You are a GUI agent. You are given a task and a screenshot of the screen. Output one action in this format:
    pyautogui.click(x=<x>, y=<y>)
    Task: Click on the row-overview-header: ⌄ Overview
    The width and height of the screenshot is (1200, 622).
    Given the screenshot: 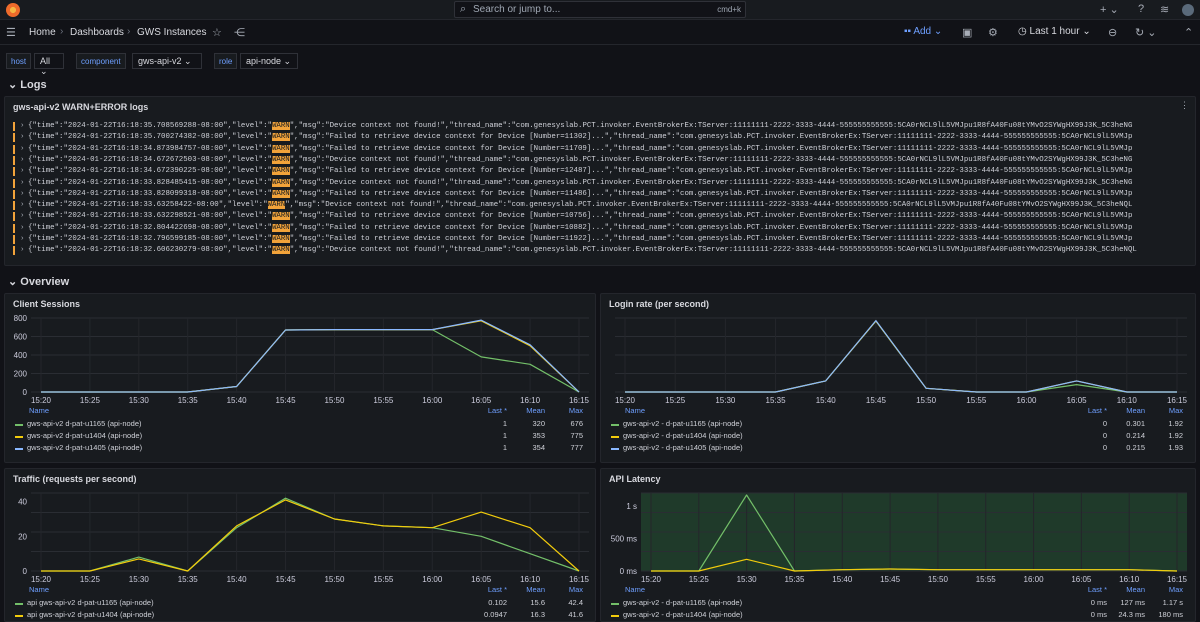 What is the action you would take?
    pyautogui.click(x=39, y=282)
    